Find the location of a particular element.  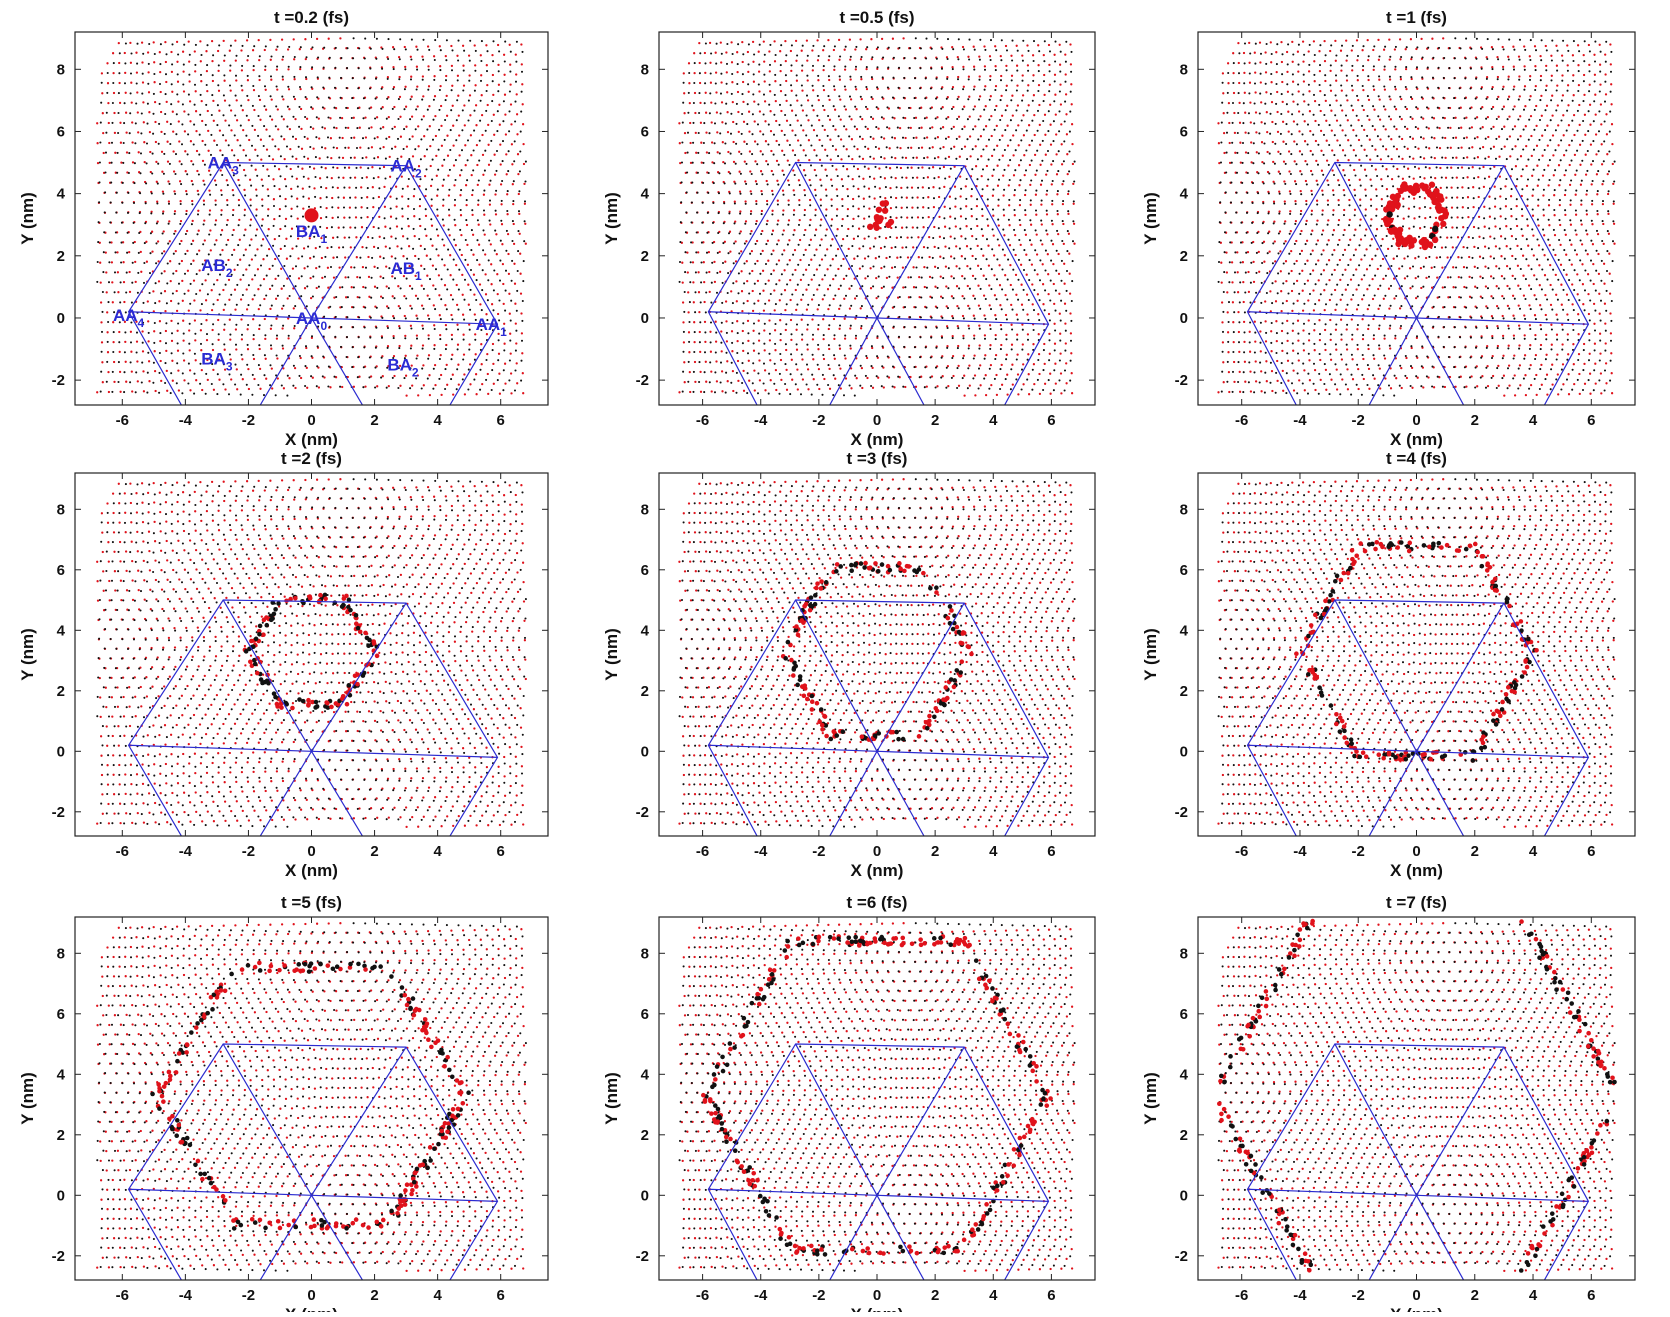

y-tick-label: 0 is located at coordinates (1184, 1195).